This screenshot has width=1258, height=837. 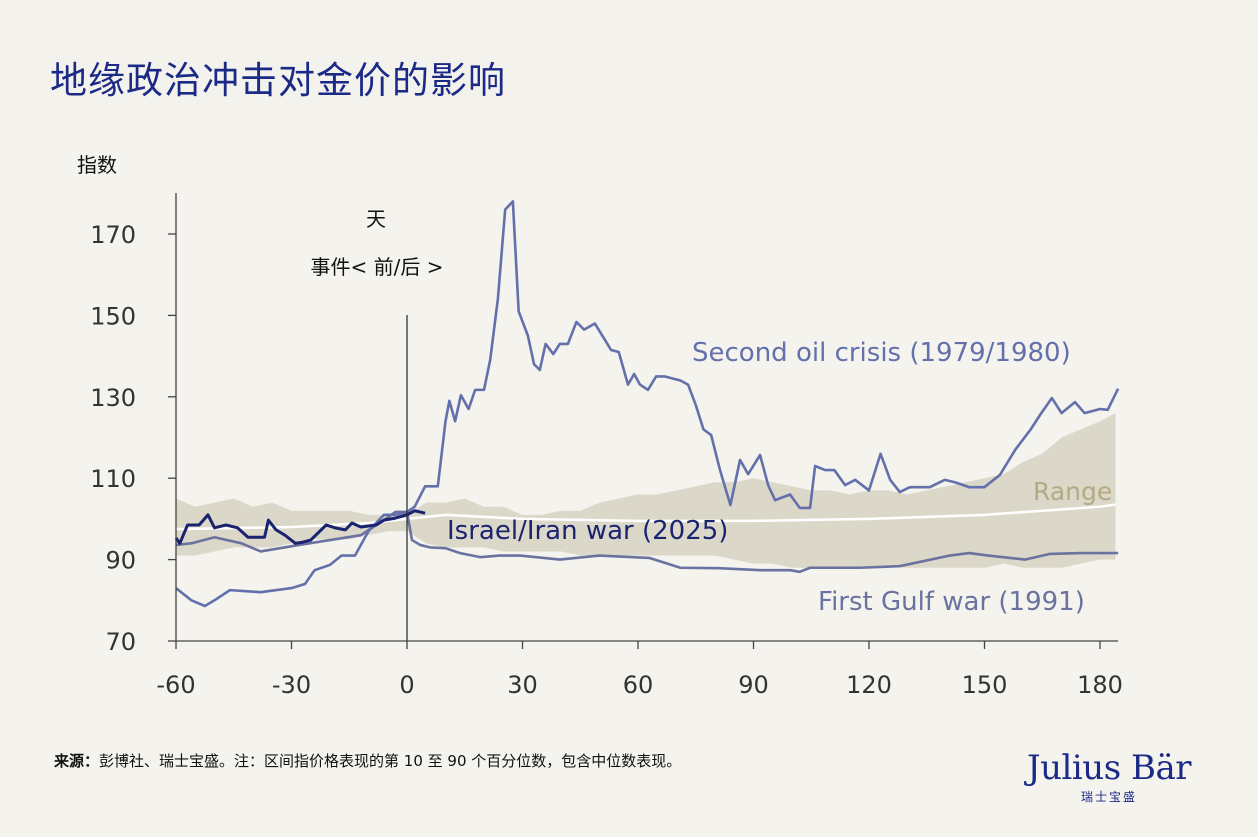 What do you see at coordinates (1100, 685) in the screenshot?
I see `x-tick-label: 180` at bounding box center [1100, 685].